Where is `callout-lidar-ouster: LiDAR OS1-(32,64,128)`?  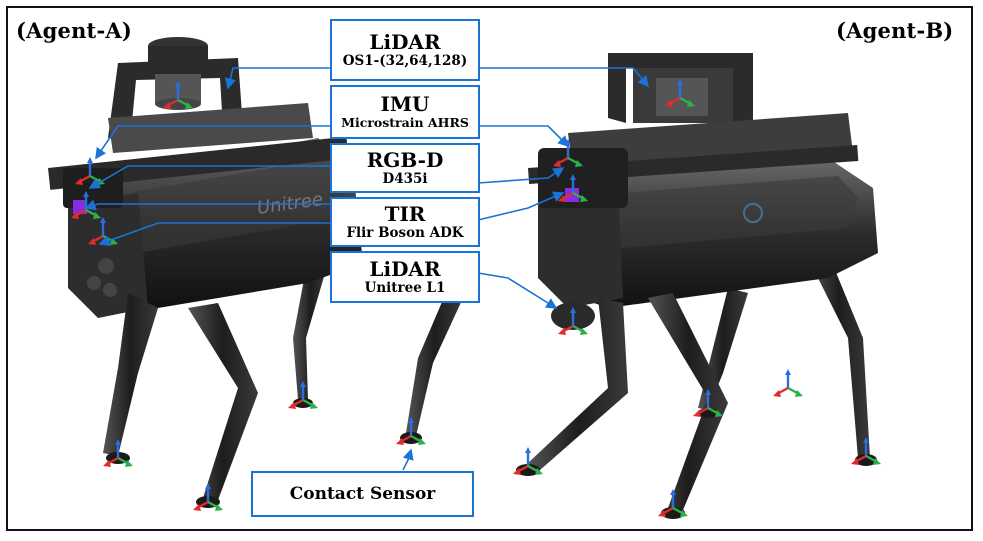 callout-lidar-ouster: LiDAR OS1-(32,64,128) is located at coordinates (405, 50).